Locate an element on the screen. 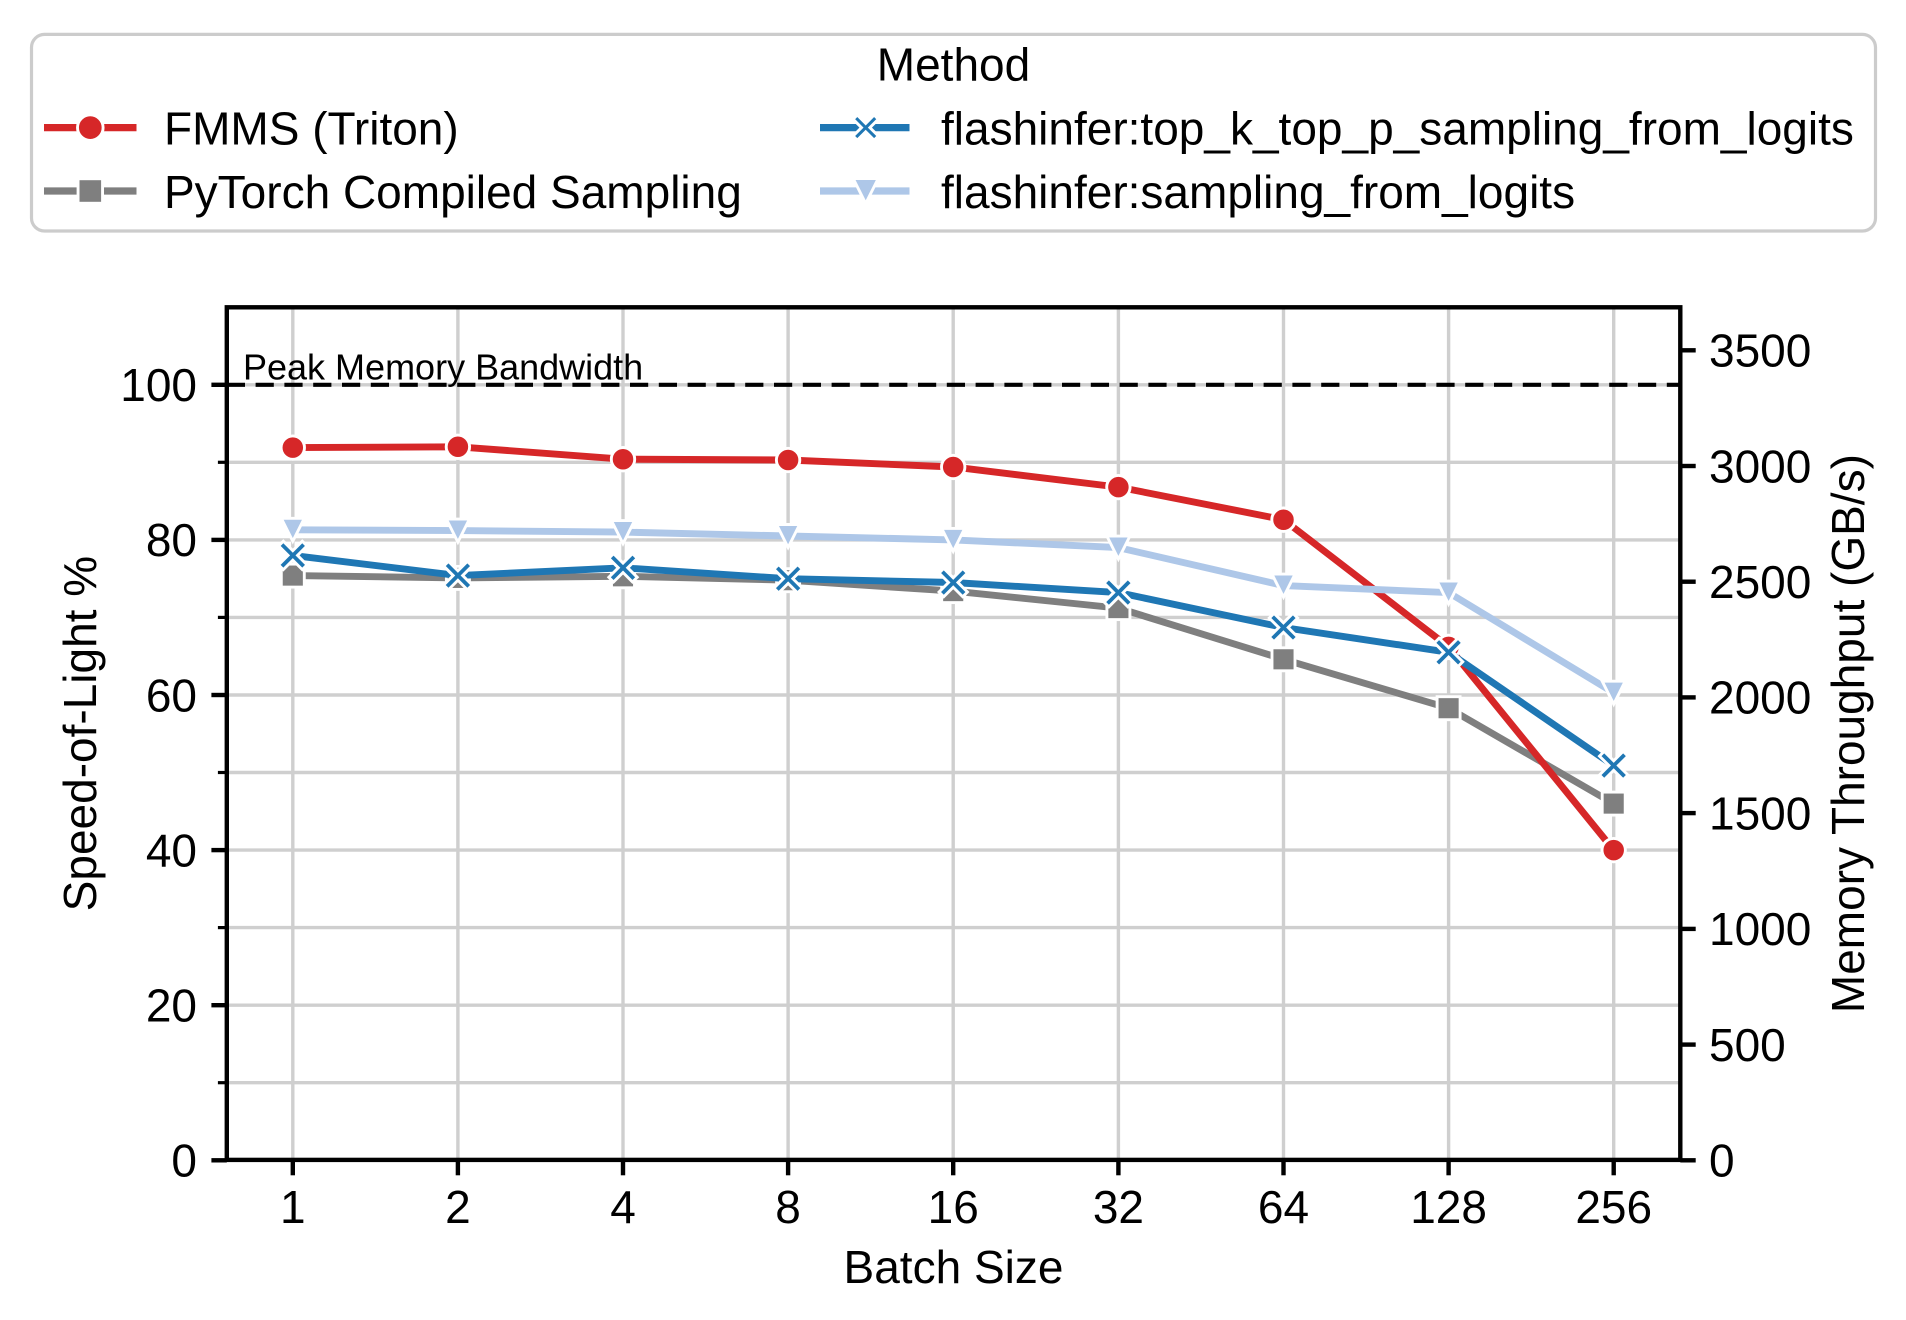 This screenshot has height=1320, width=1906. svg-text: FMMS (Triton) is located at coordinates (311, 128).